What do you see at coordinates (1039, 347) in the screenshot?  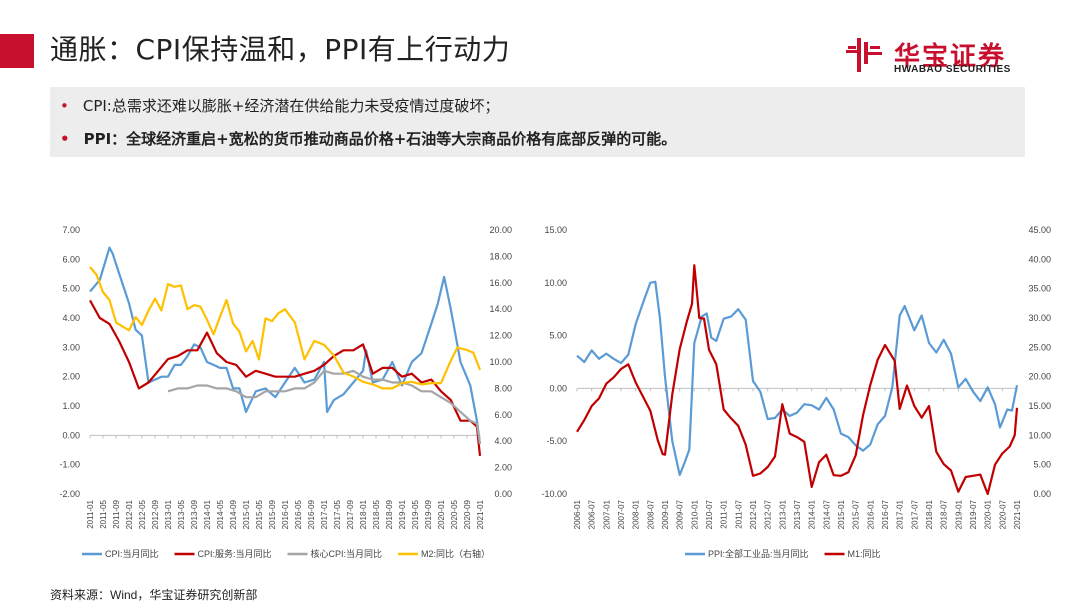 I see `right-y-tick-label: 25.00` at bounding box center [1039, 347].